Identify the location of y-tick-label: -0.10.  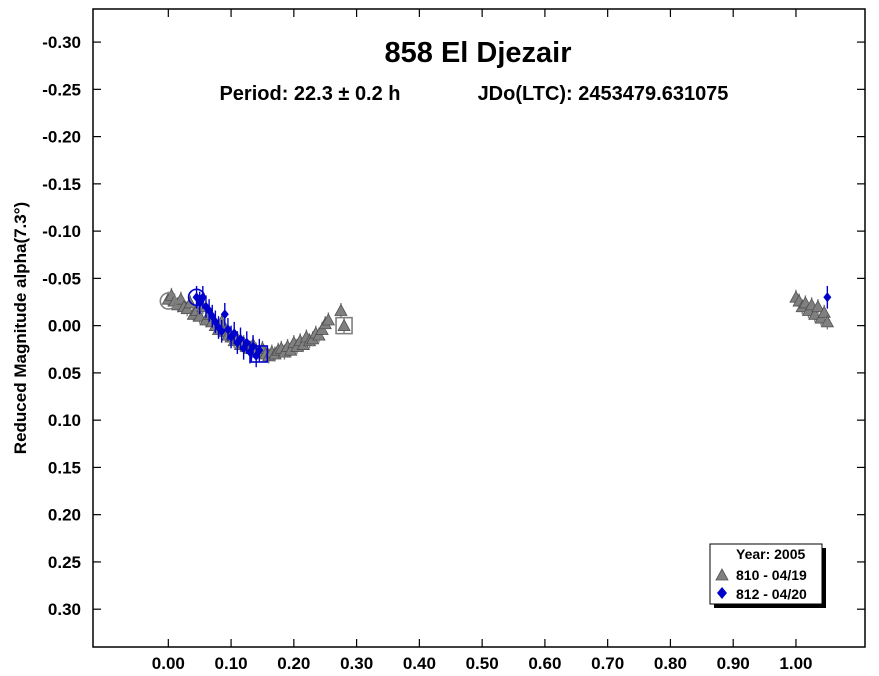
(61, 231).